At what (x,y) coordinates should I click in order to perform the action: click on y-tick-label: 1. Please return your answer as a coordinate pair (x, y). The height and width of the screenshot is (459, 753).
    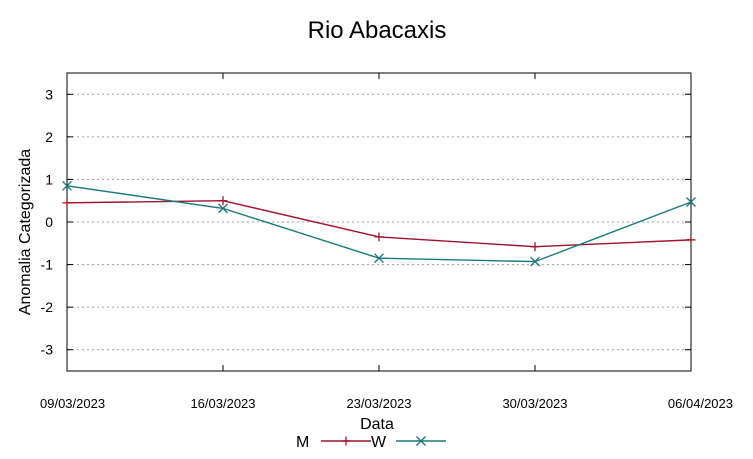
    Looking at the image, I should click on (49, 179).